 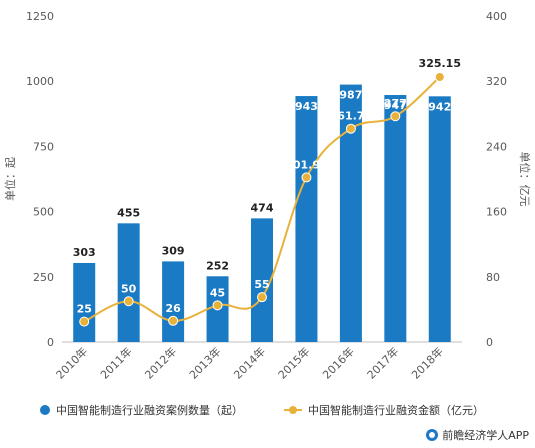 What do you see at coordinates (351, 116) in the screenshot?
I see `line-value-label: 261.73` at bounding box center [351, 116].